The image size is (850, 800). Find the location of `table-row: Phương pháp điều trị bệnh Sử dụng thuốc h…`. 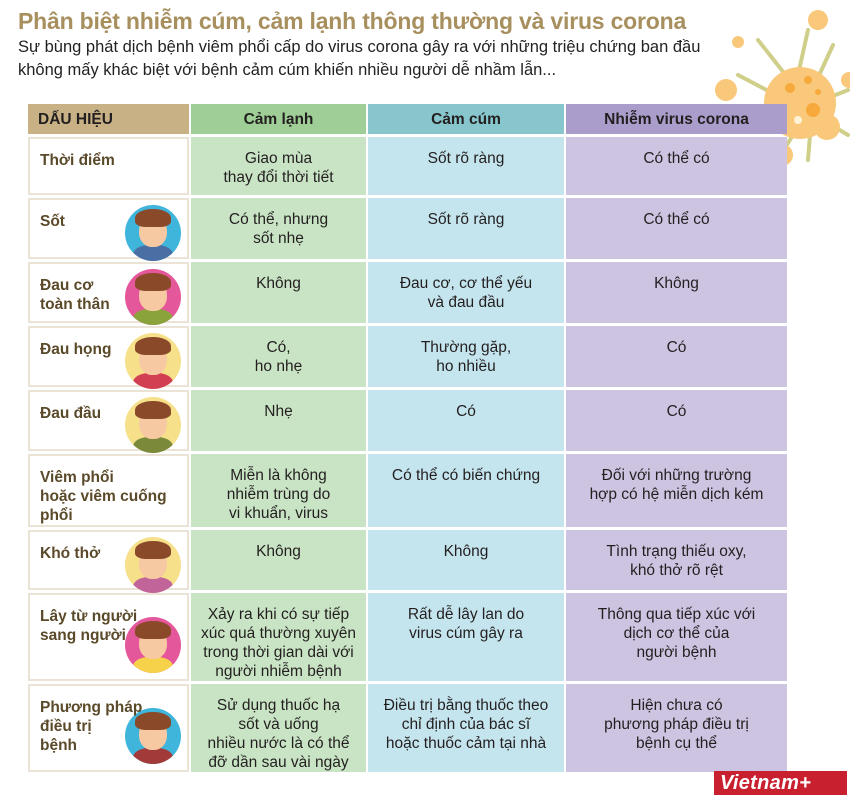

table-row: Phương pháp điều trị bệnh Sử dụng thuốc h… is located at coordinates (407, 728).